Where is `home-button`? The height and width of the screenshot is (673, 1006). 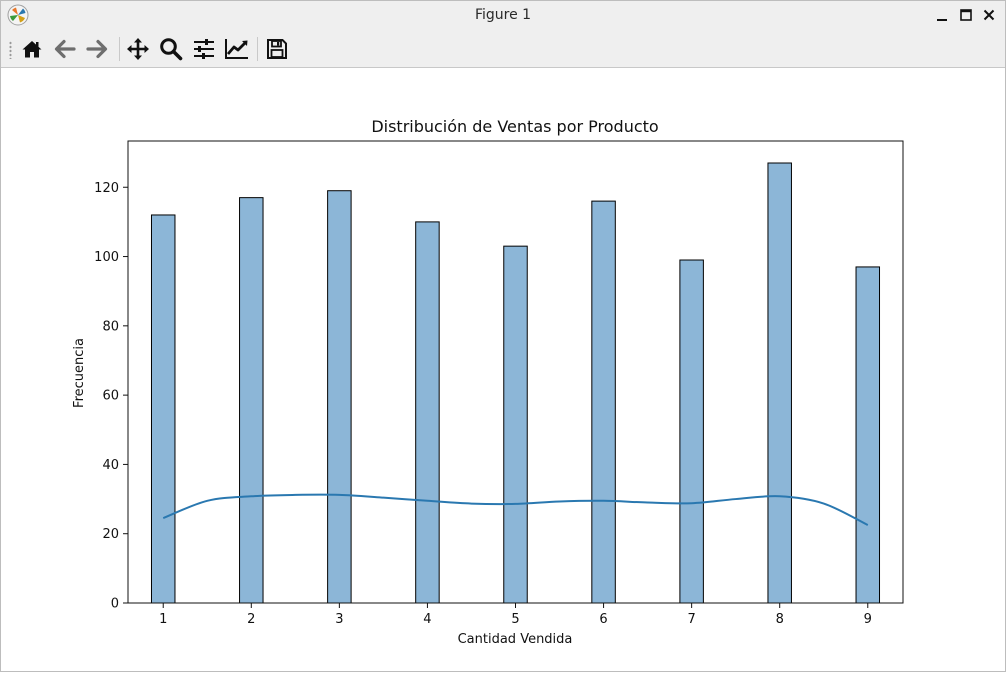
home-button is located at coordinates (32, 49).